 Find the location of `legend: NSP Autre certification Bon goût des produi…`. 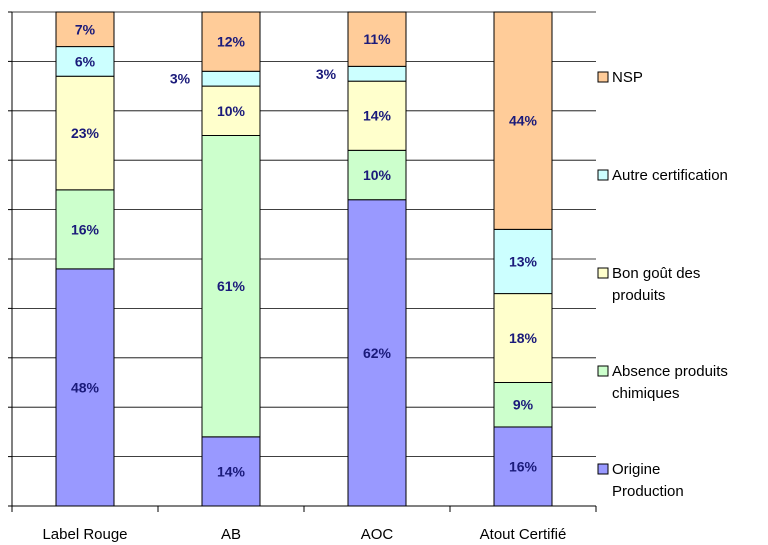

legend: NSP Autre certification Bon goût des produi… is located at coordinates (662, 284).